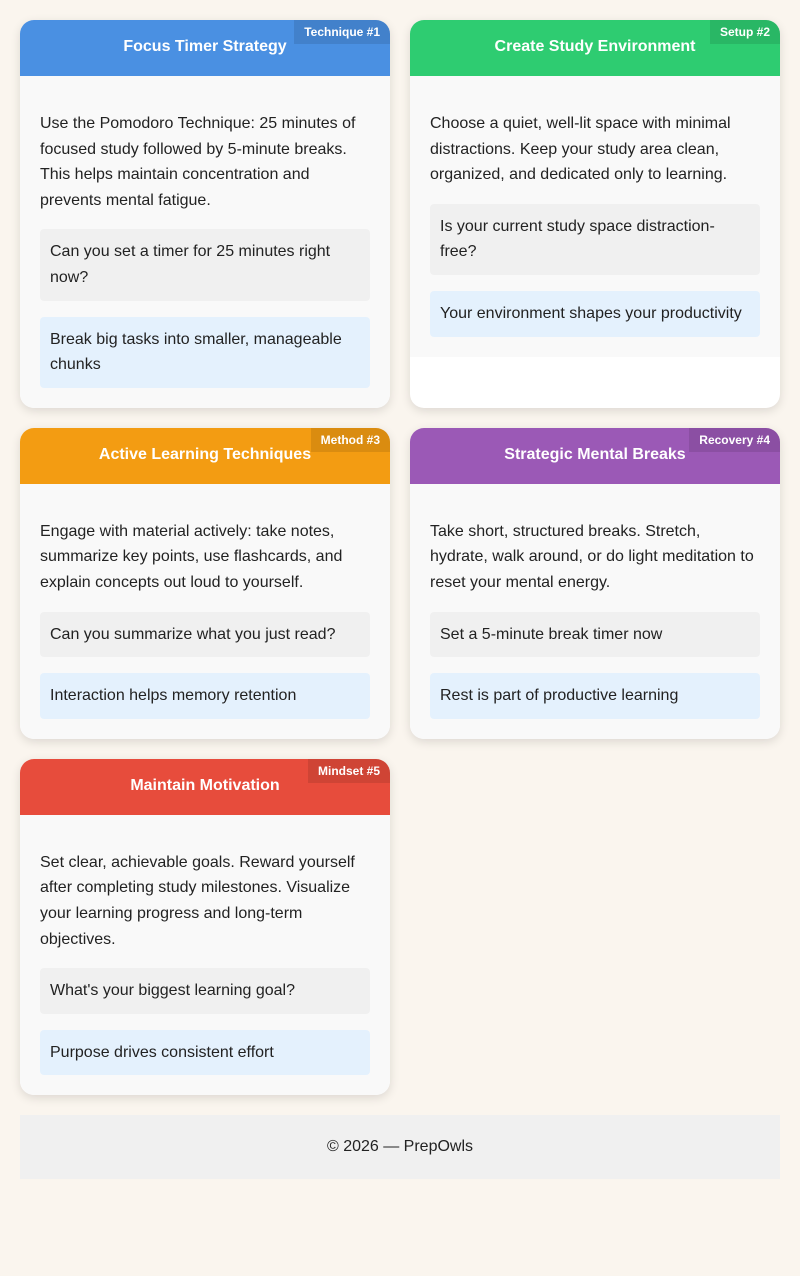  I want to click on card-header: Create Study Environment Setup #2, so click(595, 48).